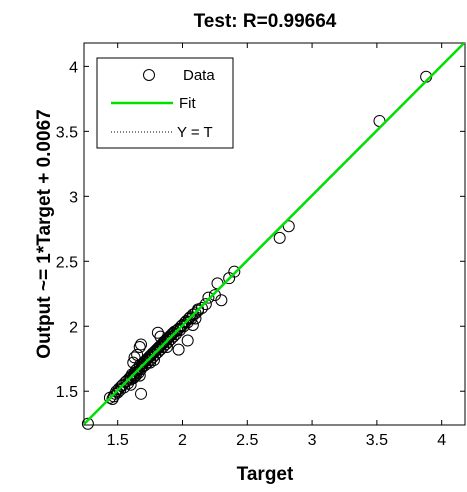  I want to click on x-tick-label: 4, so click(441, 440).